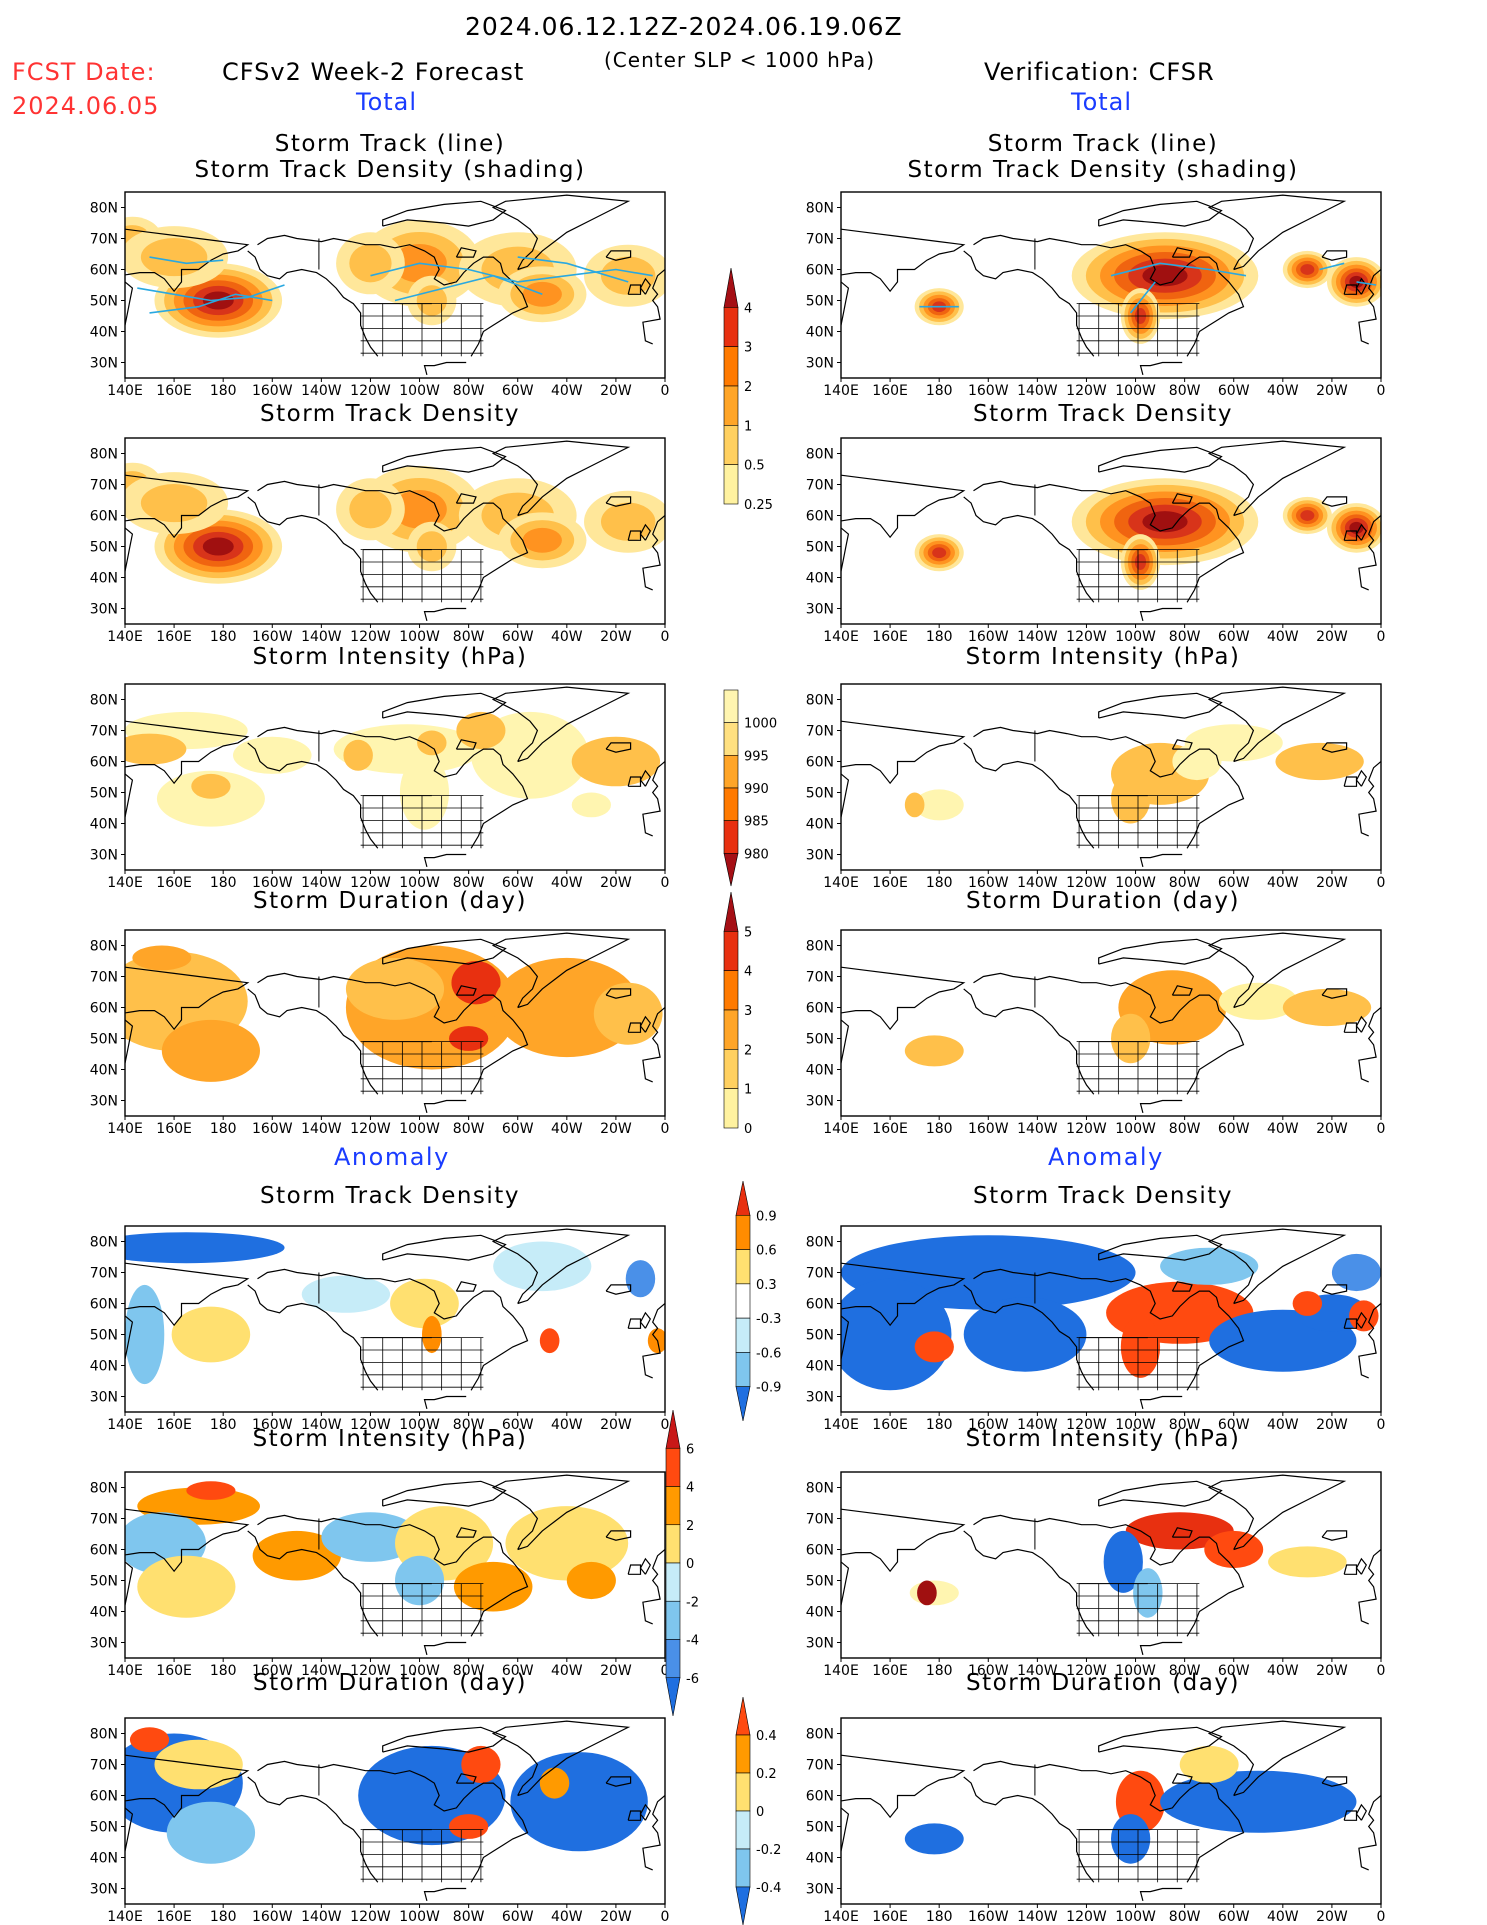 This screenshot has width=1487, height=1925. I want to click on colorbar-label: 4, so click(690, 1488).